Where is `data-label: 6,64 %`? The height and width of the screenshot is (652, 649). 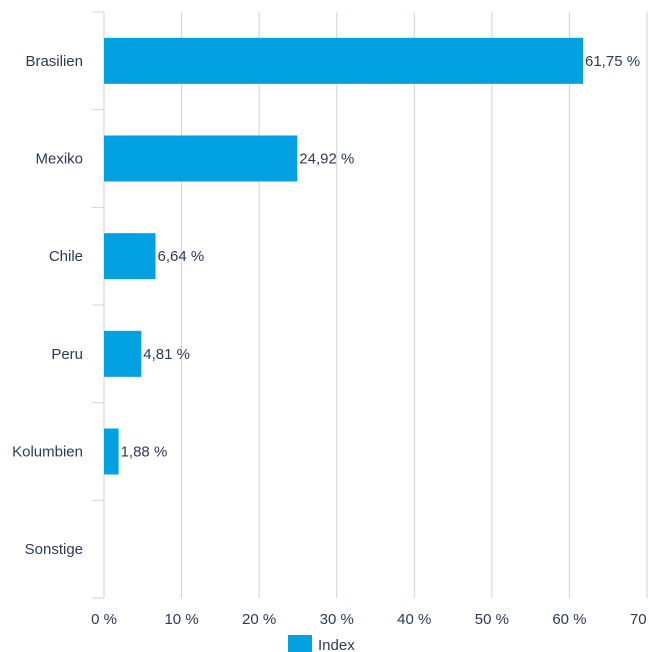 data-label: 6,64 % is located at coordinates (181, 256).